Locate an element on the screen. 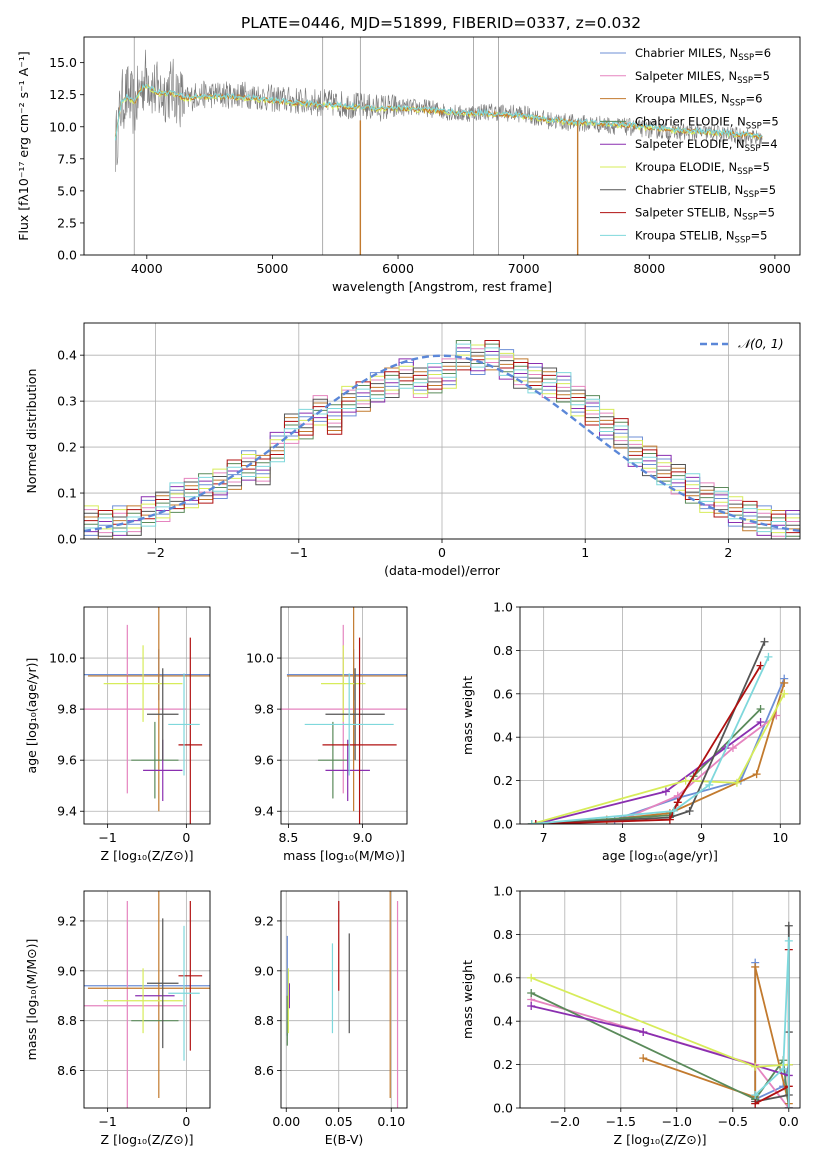 This screenshot has width=819, height=1170. y-tick-label: 0.3 is located at coordinates (67, 401).